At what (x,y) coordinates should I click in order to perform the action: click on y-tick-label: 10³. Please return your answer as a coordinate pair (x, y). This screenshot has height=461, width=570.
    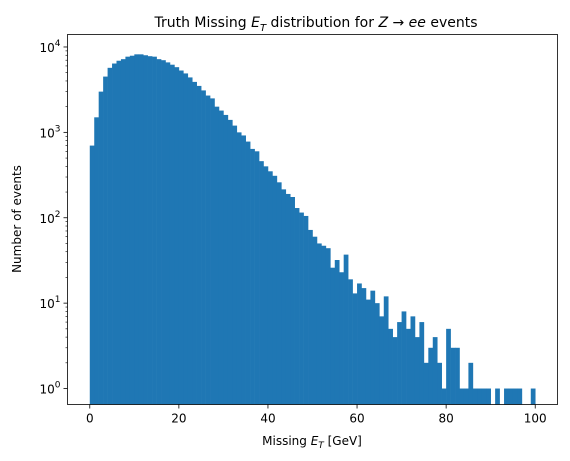
    Looking at the image, I should click on (49, 132).